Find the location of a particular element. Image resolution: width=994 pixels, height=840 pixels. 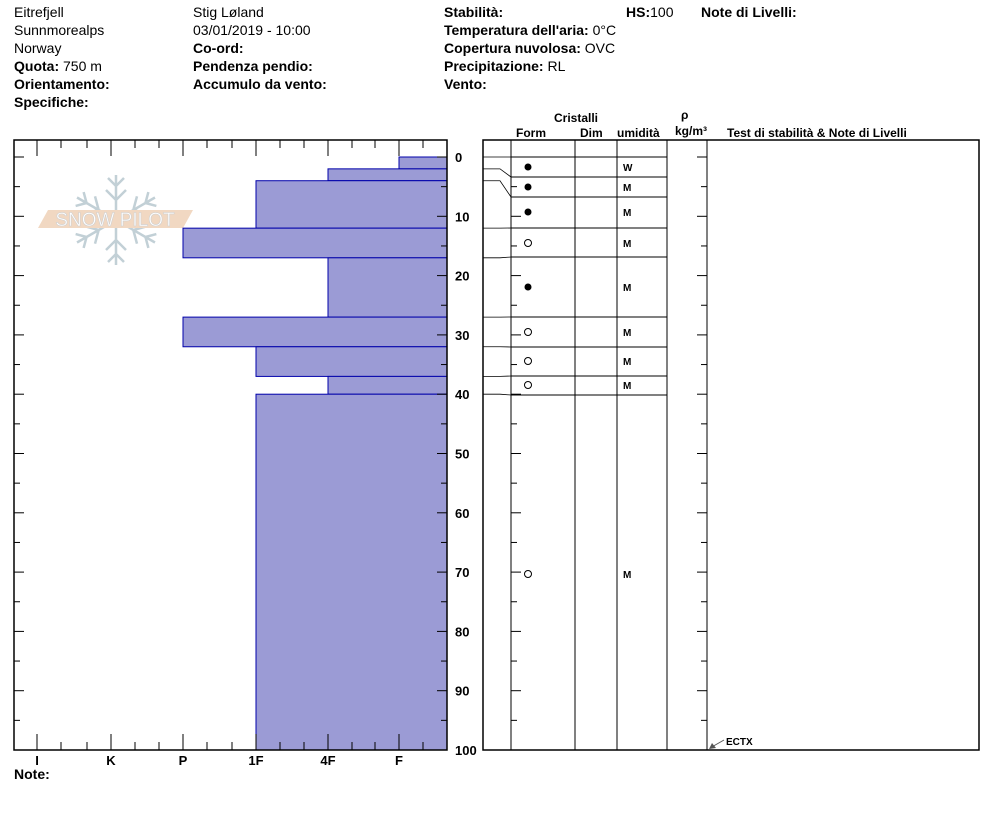

precip: Precipitazione: RL is located at coordinates (504, 66).